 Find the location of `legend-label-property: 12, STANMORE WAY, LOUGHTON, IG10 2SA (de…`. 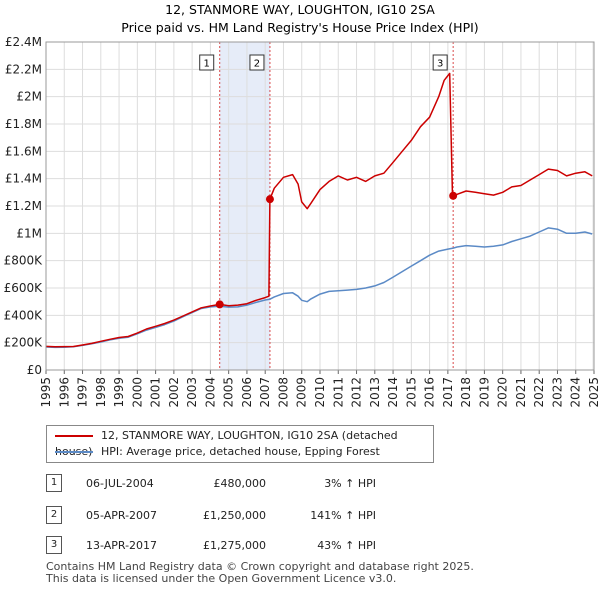

legend-label-property: 12, STANMORE WAY, LOUGHTON, IG10 2SA (de… is located at coordinates (226, 443).